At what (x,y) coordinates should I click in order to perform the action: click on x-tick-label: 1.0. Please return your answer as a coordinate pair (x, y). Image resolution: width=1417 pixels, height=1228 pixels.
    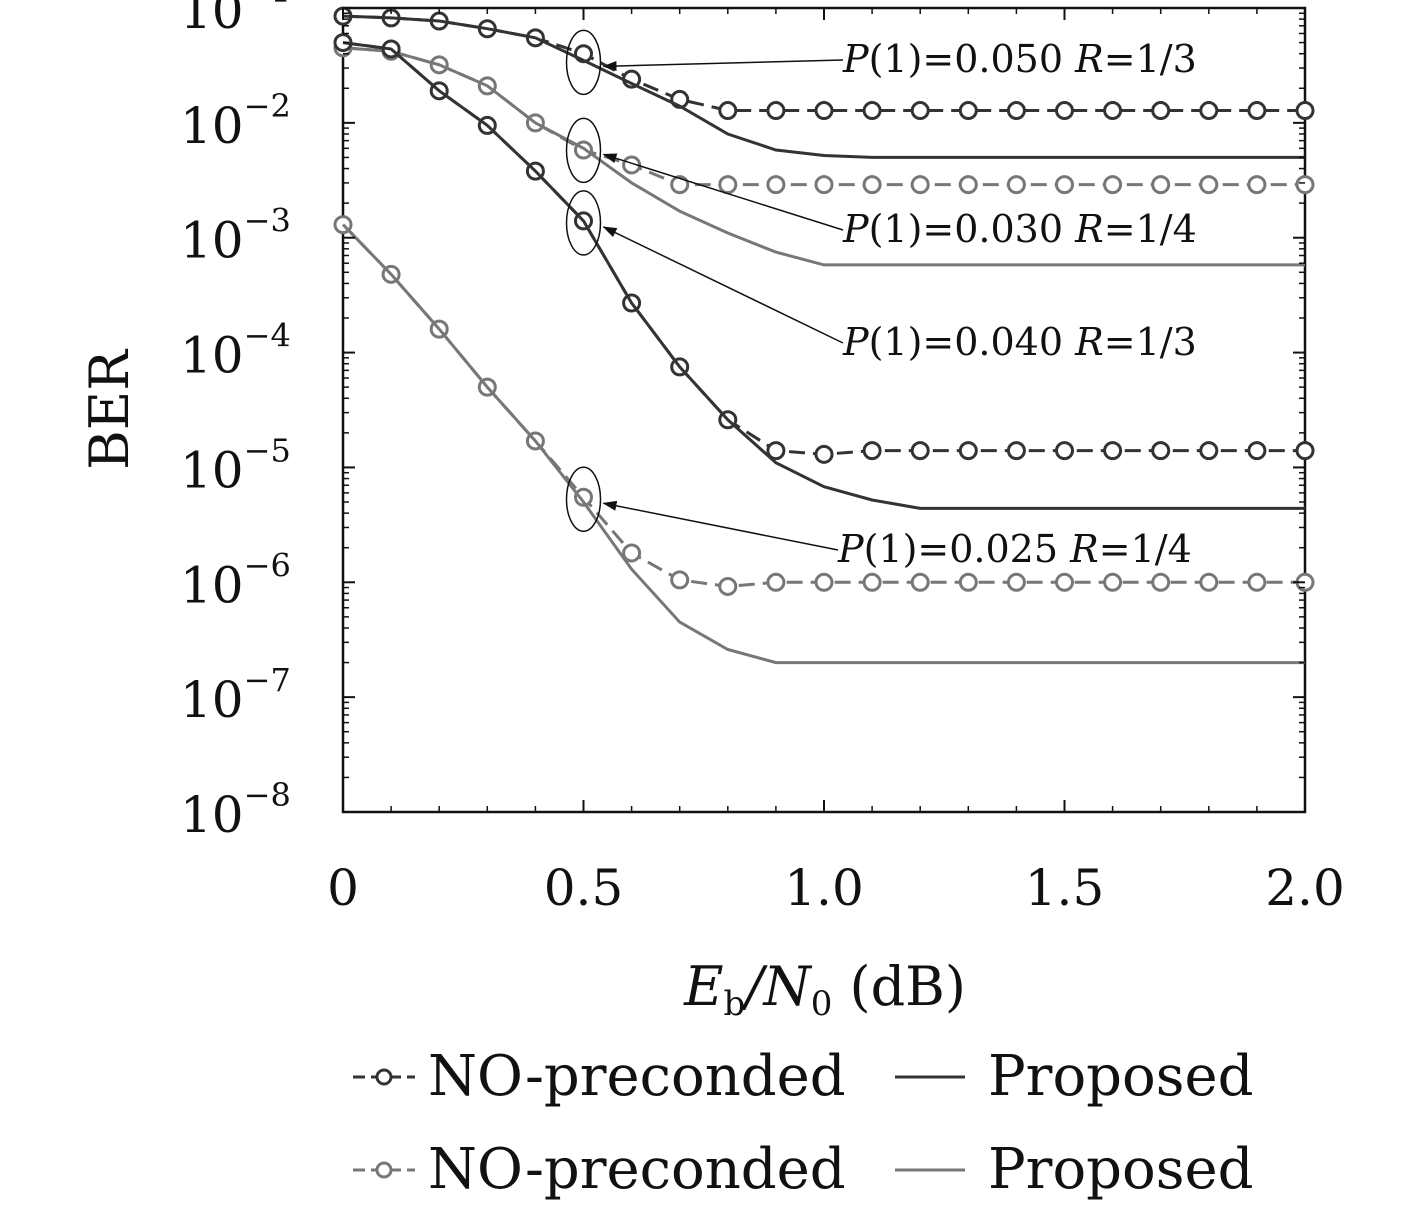
    Looking at the image, I should click on (824, 888).